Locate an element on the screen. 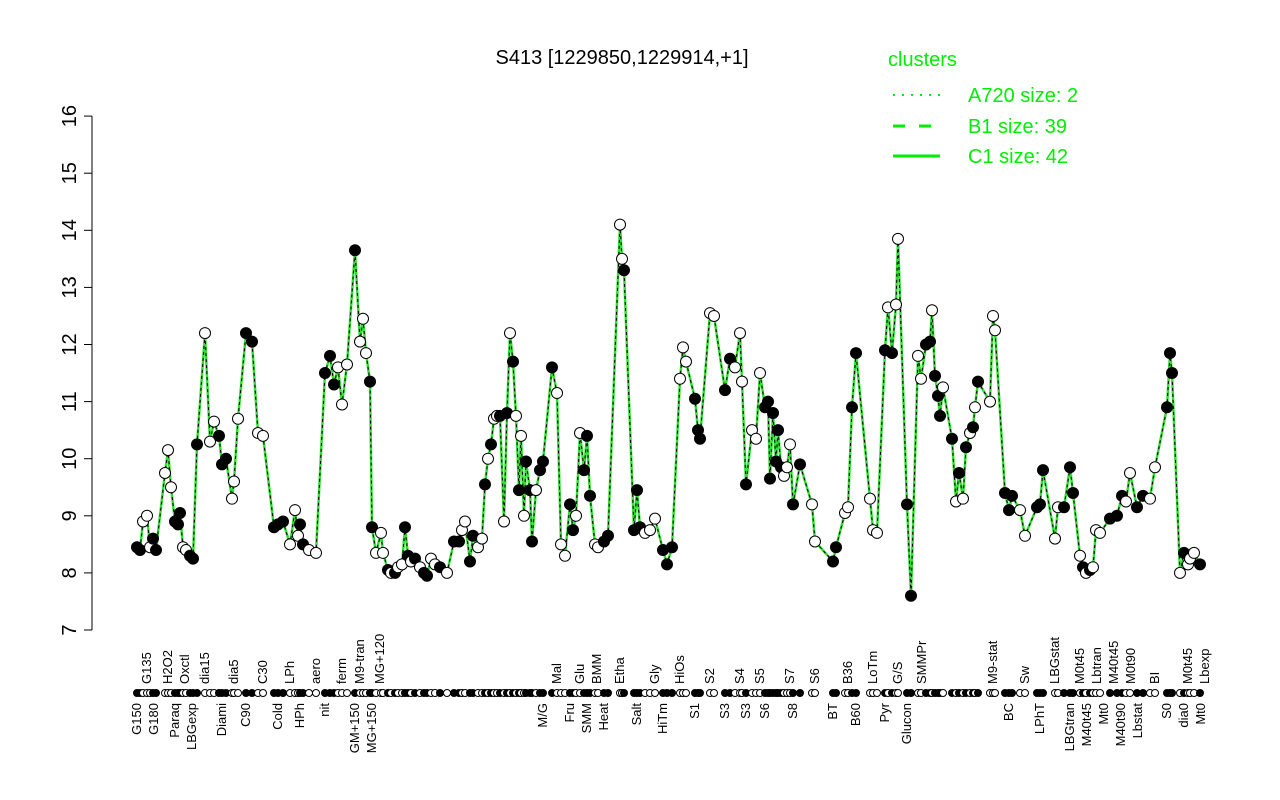  x-tick-label: G135 is located at coordinates (146, 668).